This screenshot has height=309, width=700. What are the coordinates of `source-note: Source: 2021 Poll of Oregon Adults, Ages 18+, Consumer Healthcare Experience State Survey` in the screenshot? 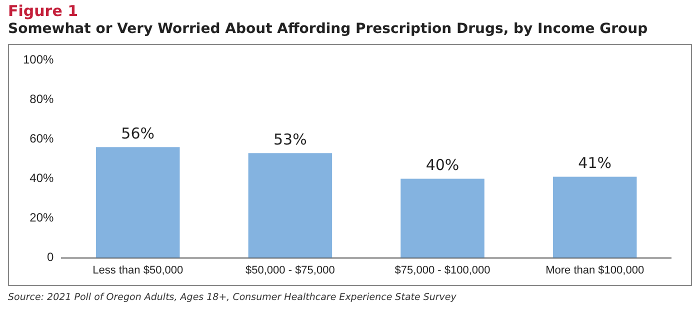 It's located at (232, 297).